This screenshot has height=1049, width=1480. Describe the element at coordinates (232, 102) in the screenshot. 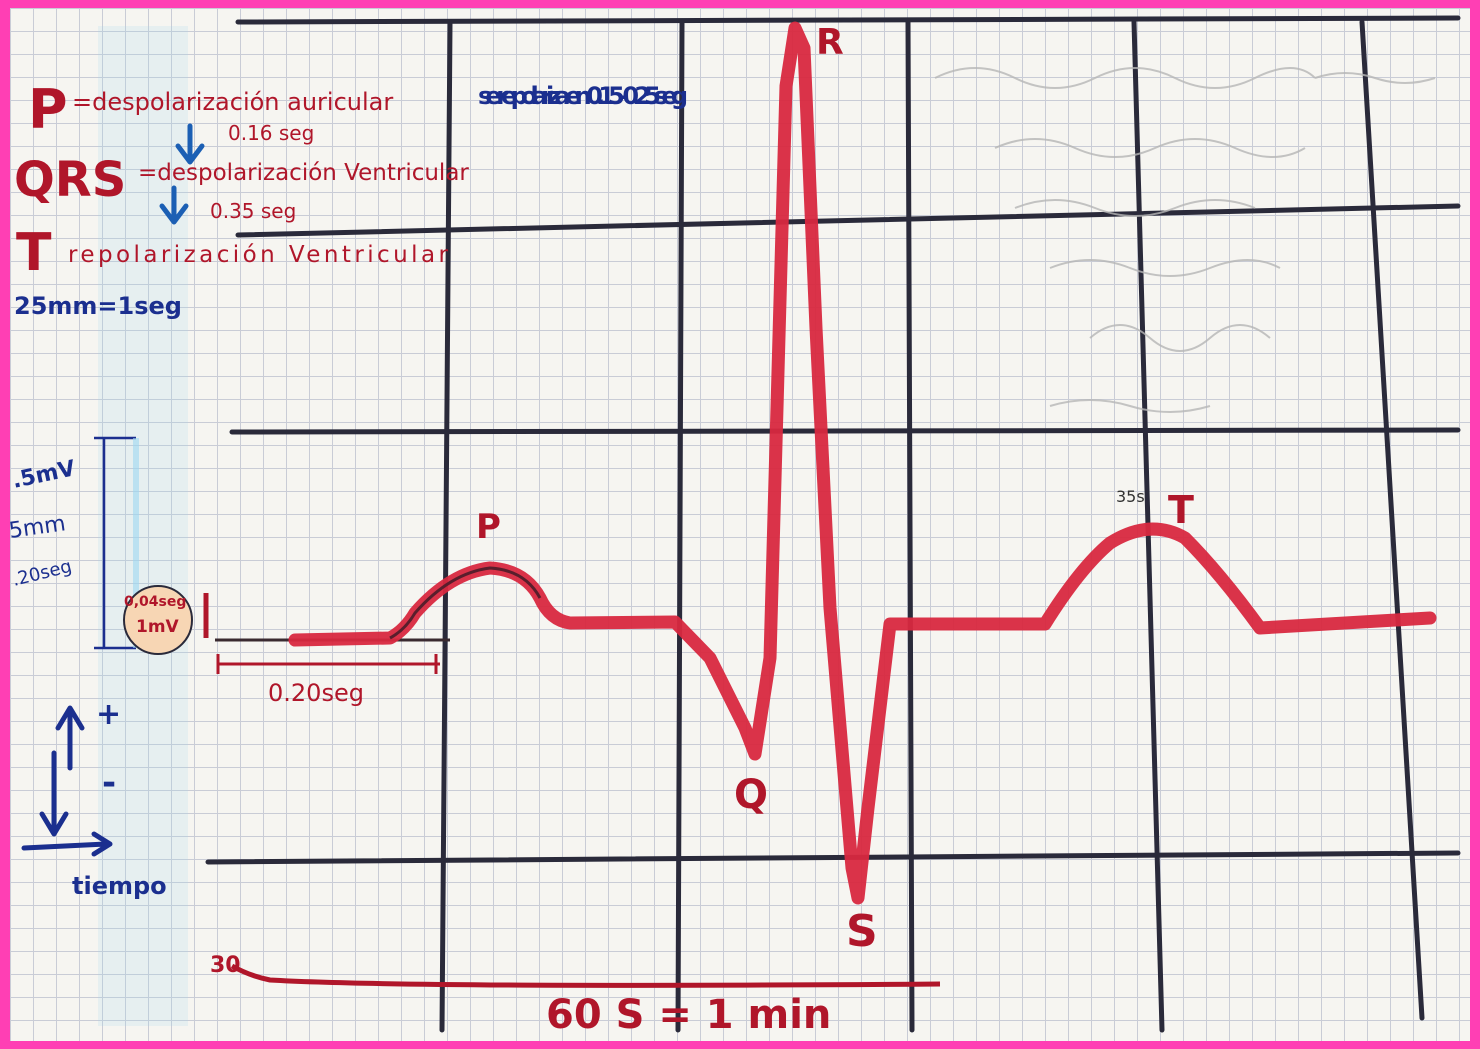

I see `p-description: =despolarización auricular` at that location.